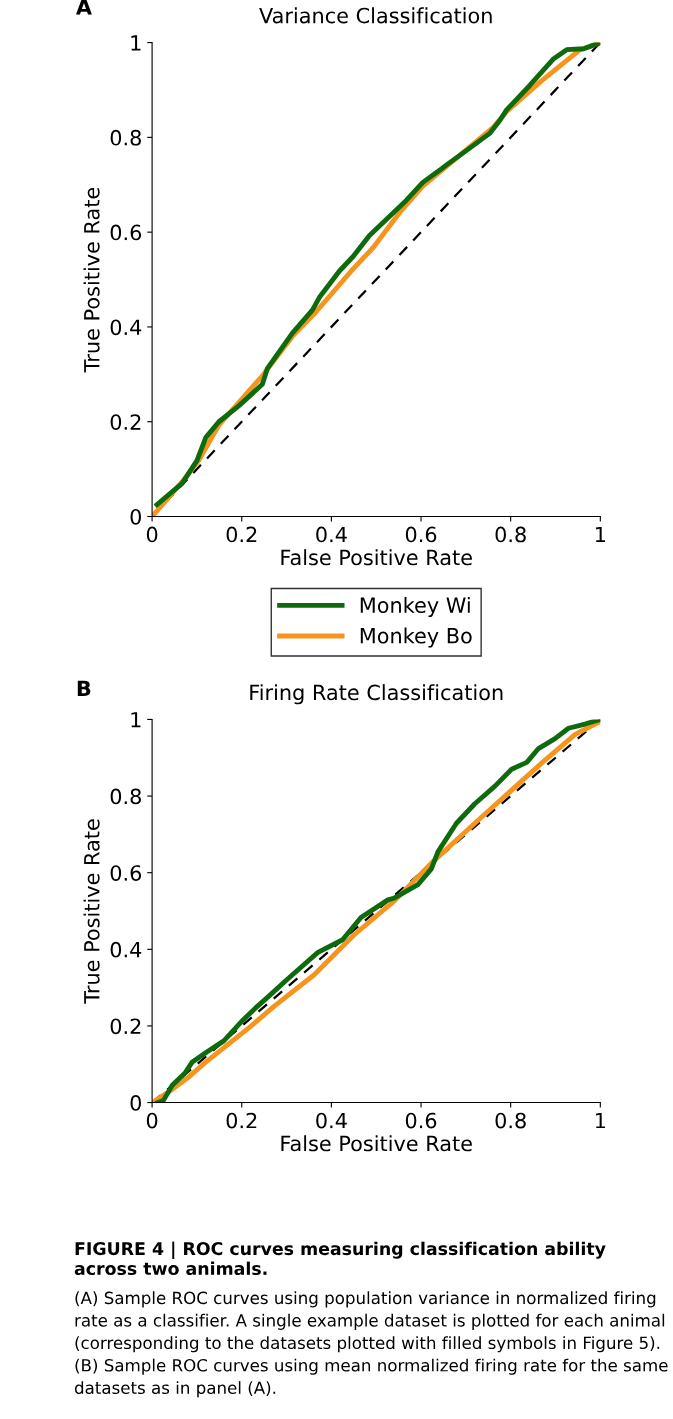 This screenshot has height=1419, width=673. I want to click on text: B, so click(84, 688).